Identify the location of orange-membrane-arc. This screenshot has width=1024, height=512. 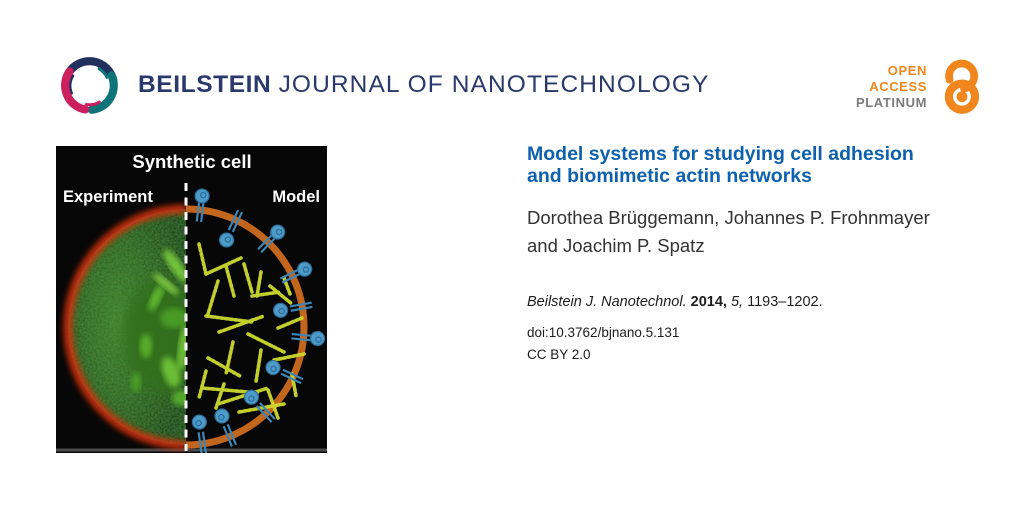
(246, 327).